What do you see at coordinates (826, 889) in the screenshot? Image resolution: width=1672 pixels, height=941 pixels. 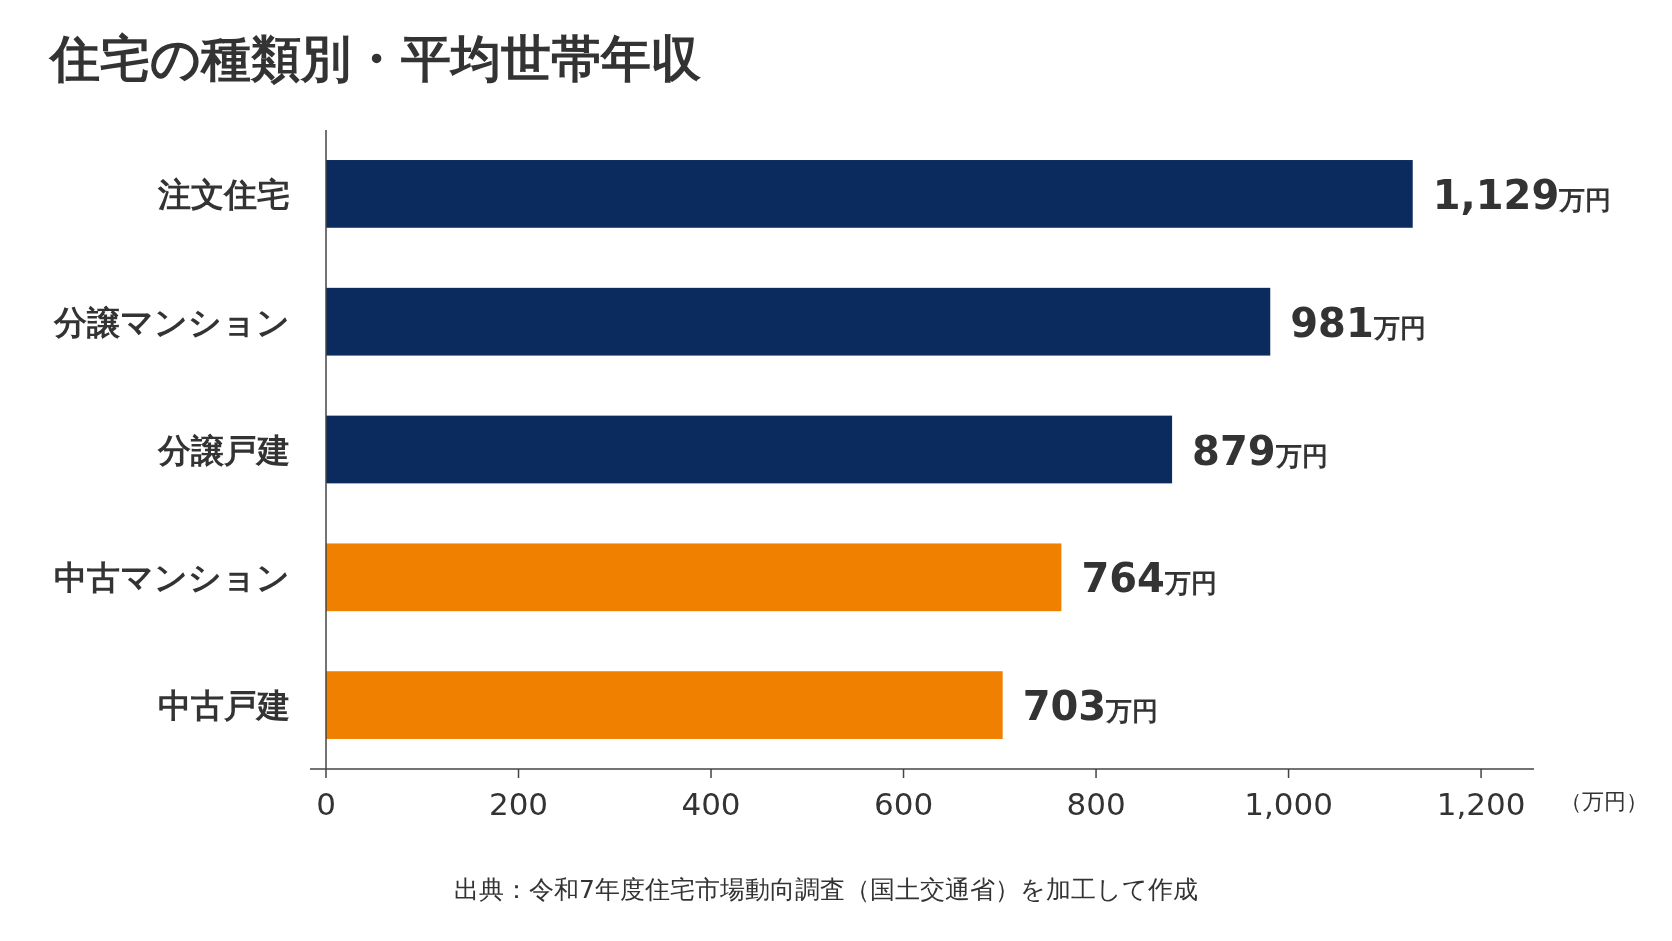 I see `source-note: 出典：令和7年度住宅市場動向調査（国土交通省）を加工して作成` at bounding box center [826, 889].